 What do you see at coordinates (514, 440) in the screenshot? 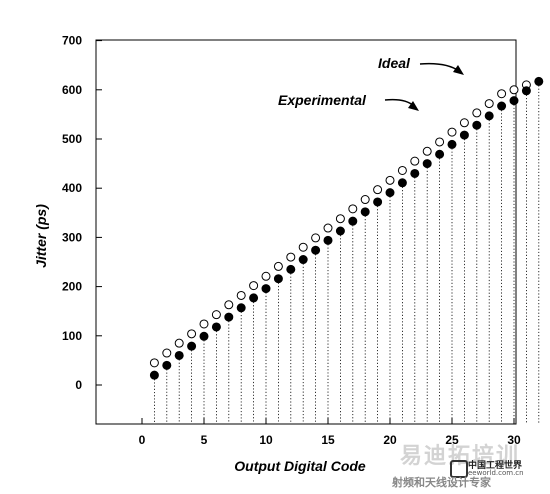
I see `x-tick-label: 30` at bounding box center [514, 440].